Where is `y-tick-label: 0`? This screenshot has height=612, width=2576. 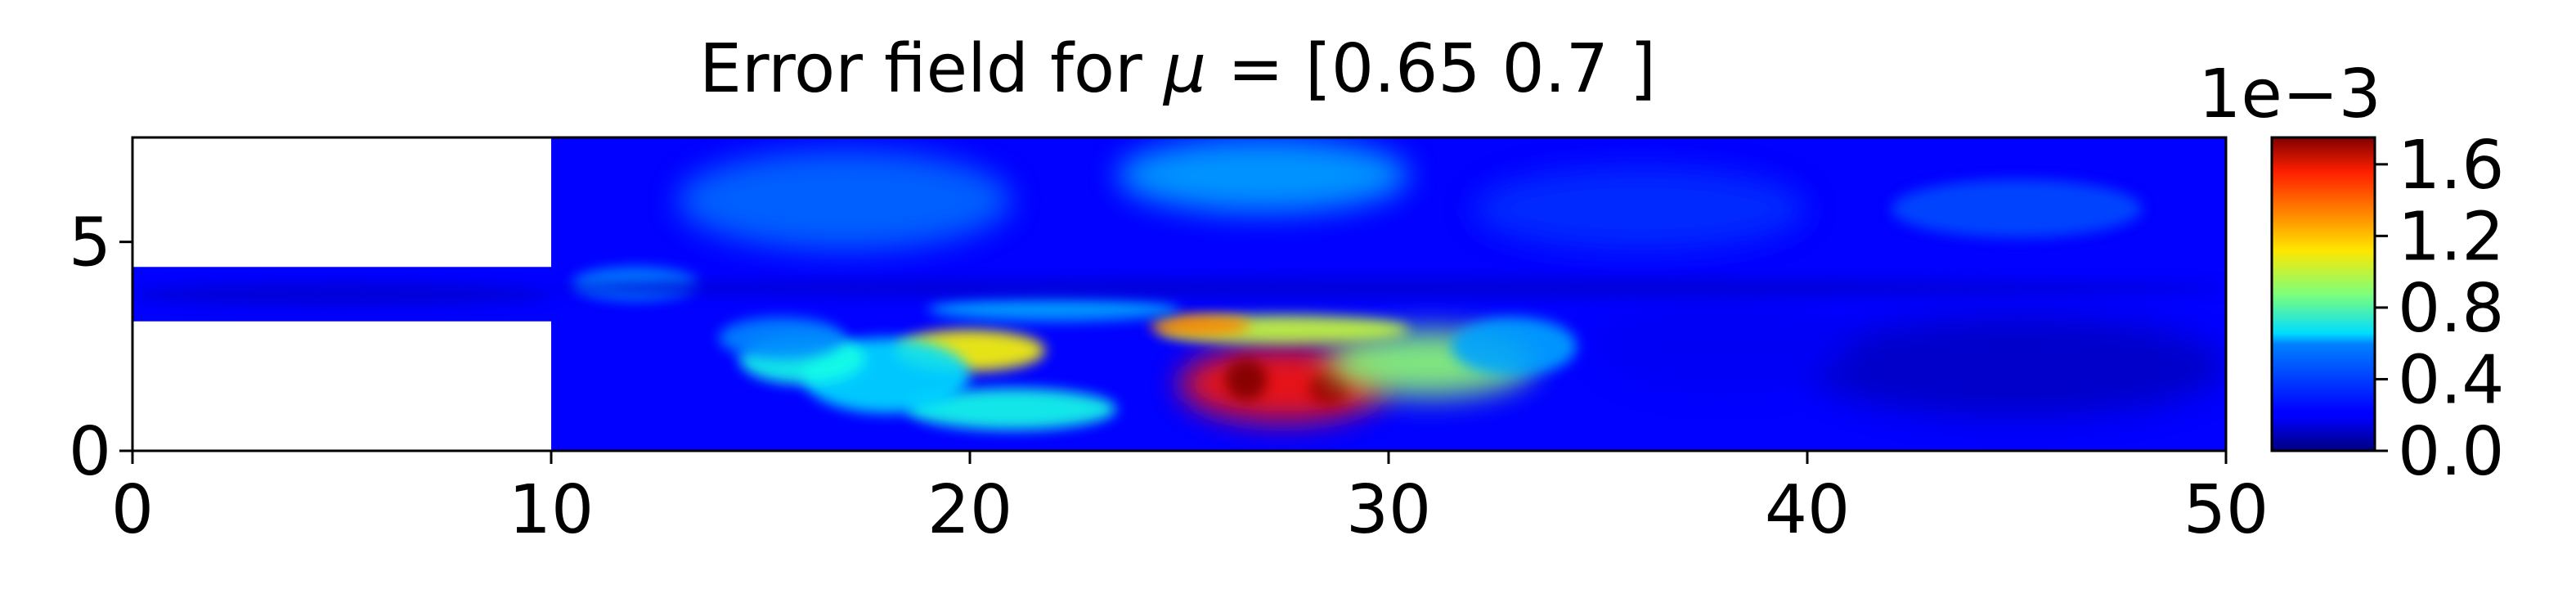
y-tick-label: 0 is located at coordinates (90, 452).